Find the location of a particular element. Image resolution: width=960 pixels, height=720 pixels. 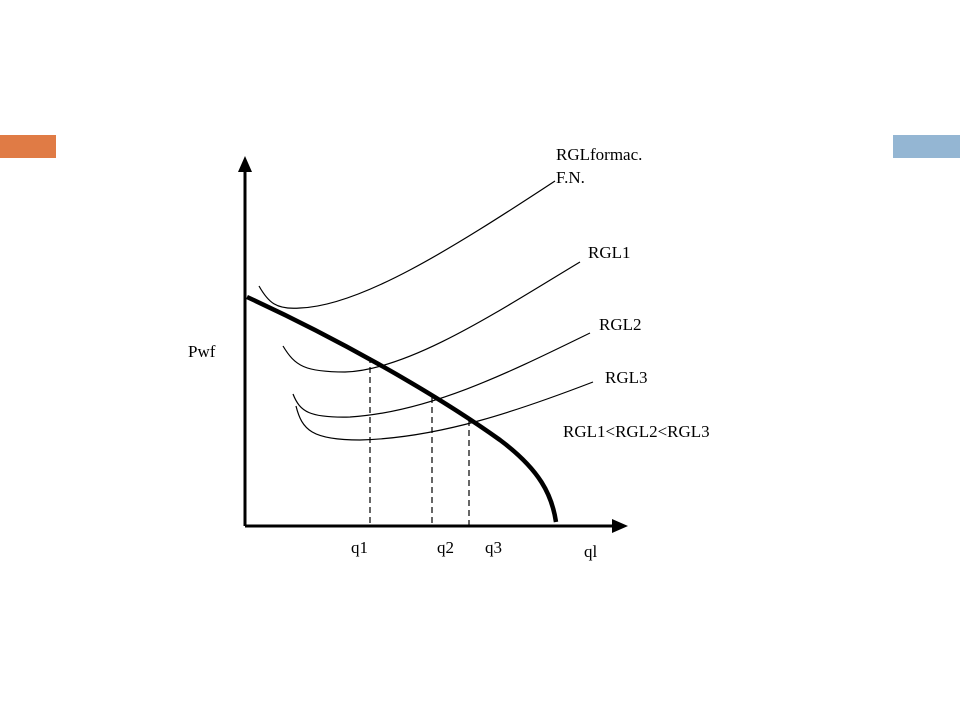

x-mark-q2: q2 is located at coordinates (445, 547).